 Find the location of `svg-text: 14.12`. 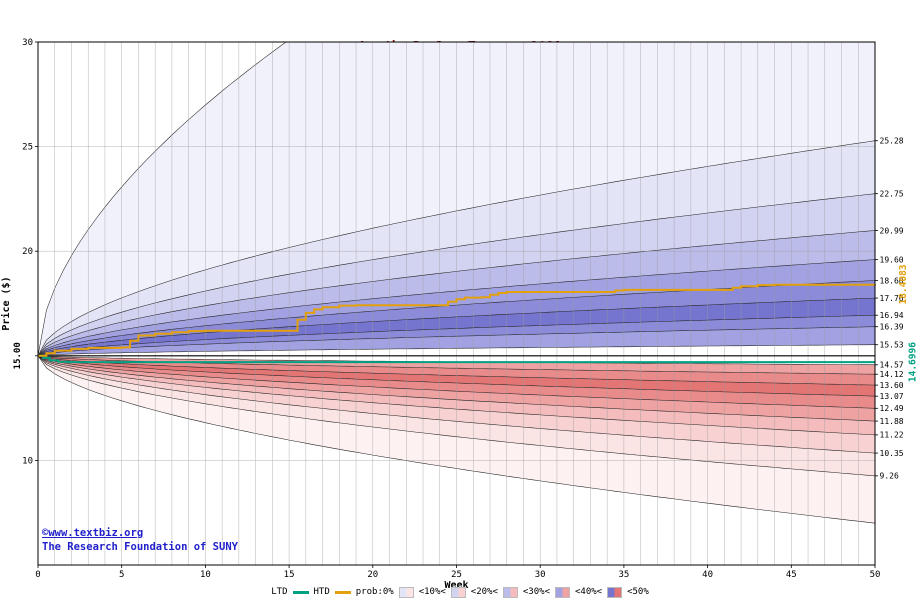

svg-text: 14.12 is located at coordinates (892, 374).